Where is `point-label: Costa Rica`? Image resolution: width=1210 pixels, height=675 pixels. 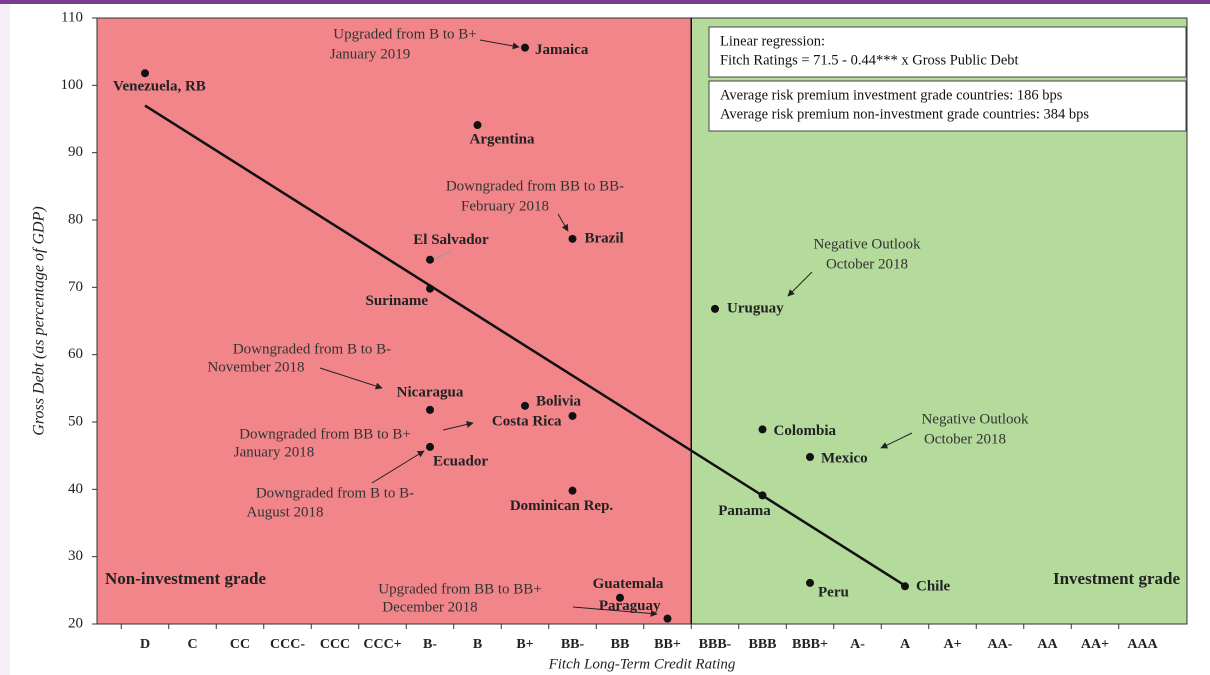
point-label: Costa Rica is located at coordinates (527, 421).